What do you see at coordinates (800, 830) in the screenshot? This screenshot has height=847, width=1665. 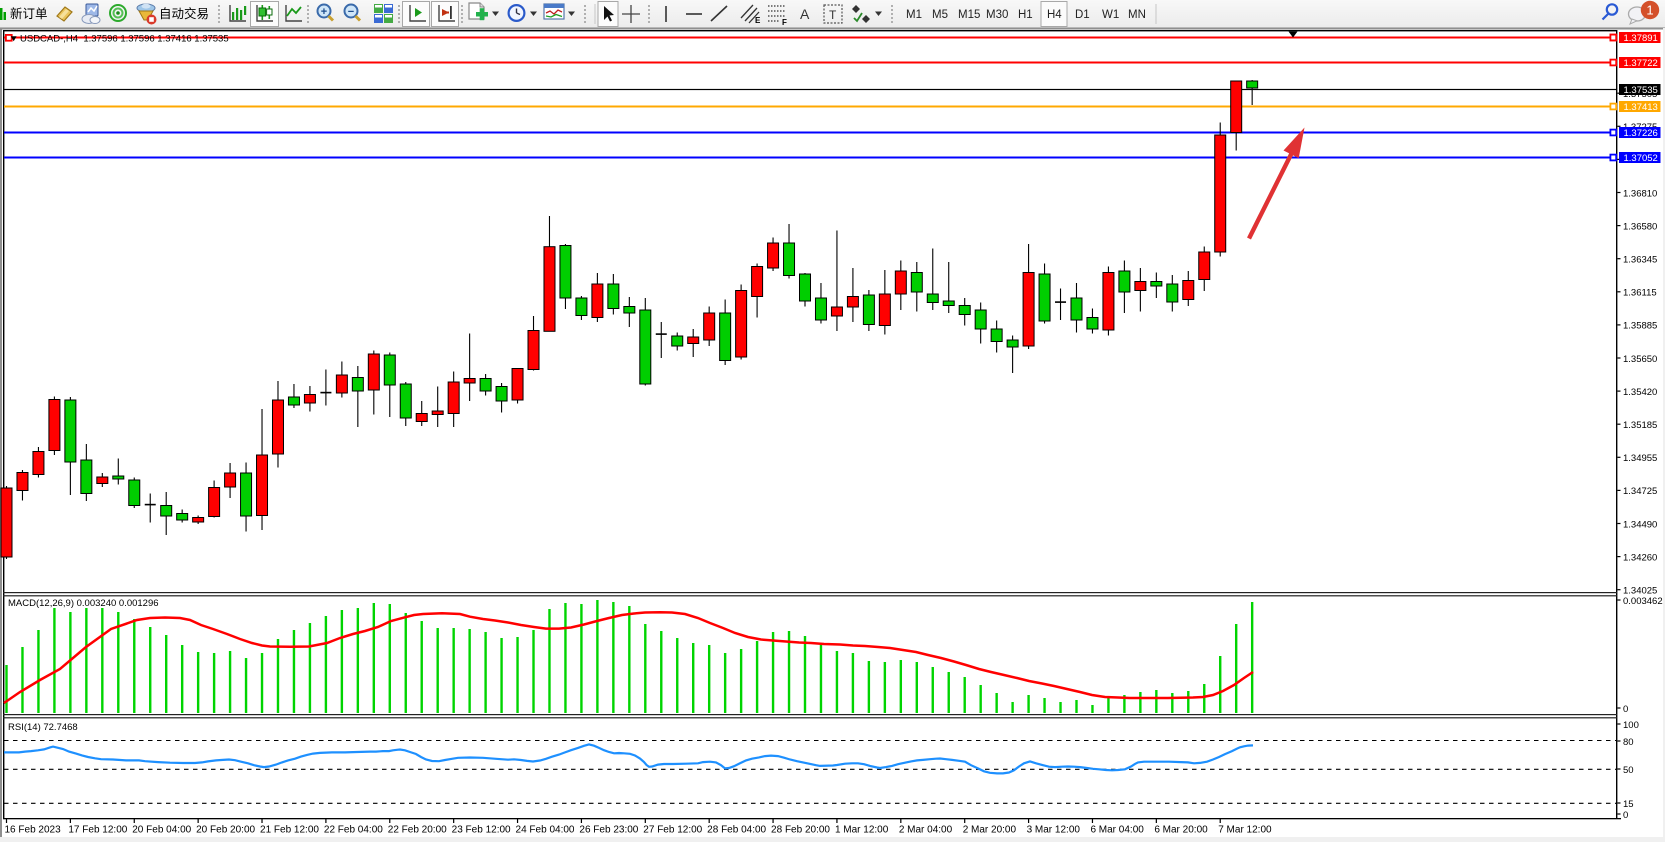 I see `svg-text: 28 Feb 20:00` at bounding box center [800, 830].